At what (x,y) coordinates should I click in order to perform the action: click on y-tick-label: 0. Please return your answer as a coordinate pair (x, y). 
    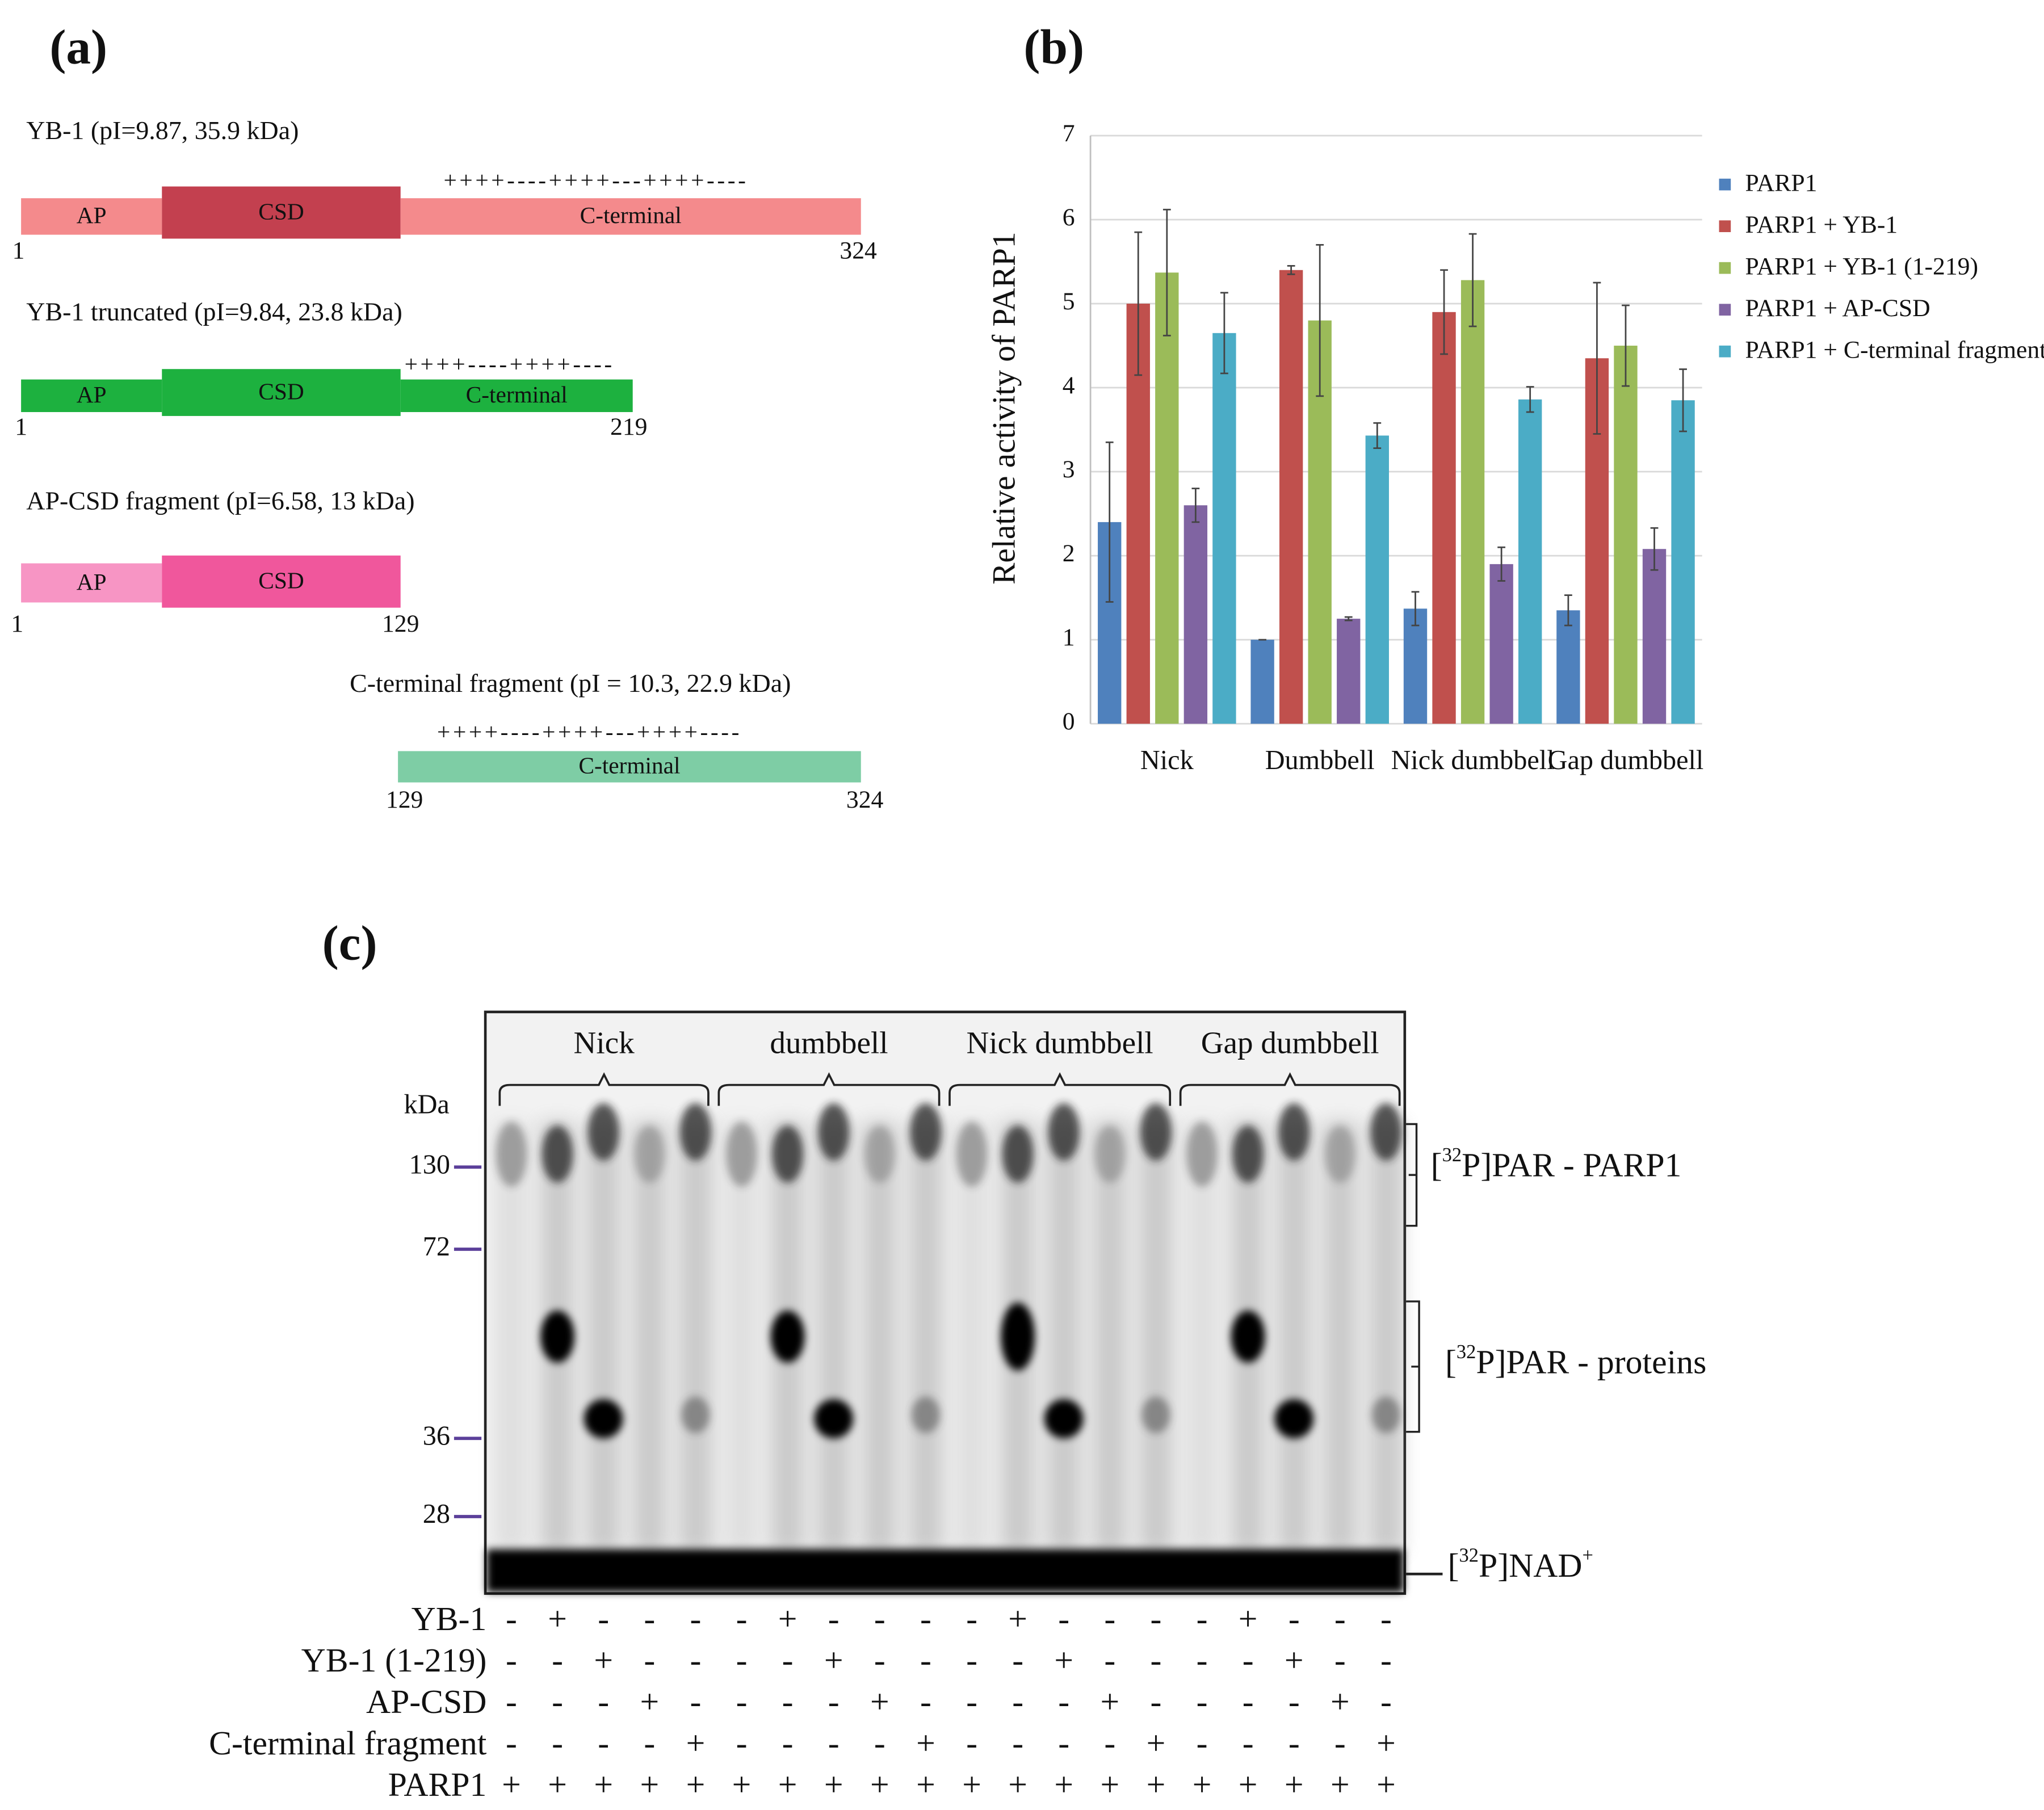
    Looking at the image, I should click on (1069, 721).